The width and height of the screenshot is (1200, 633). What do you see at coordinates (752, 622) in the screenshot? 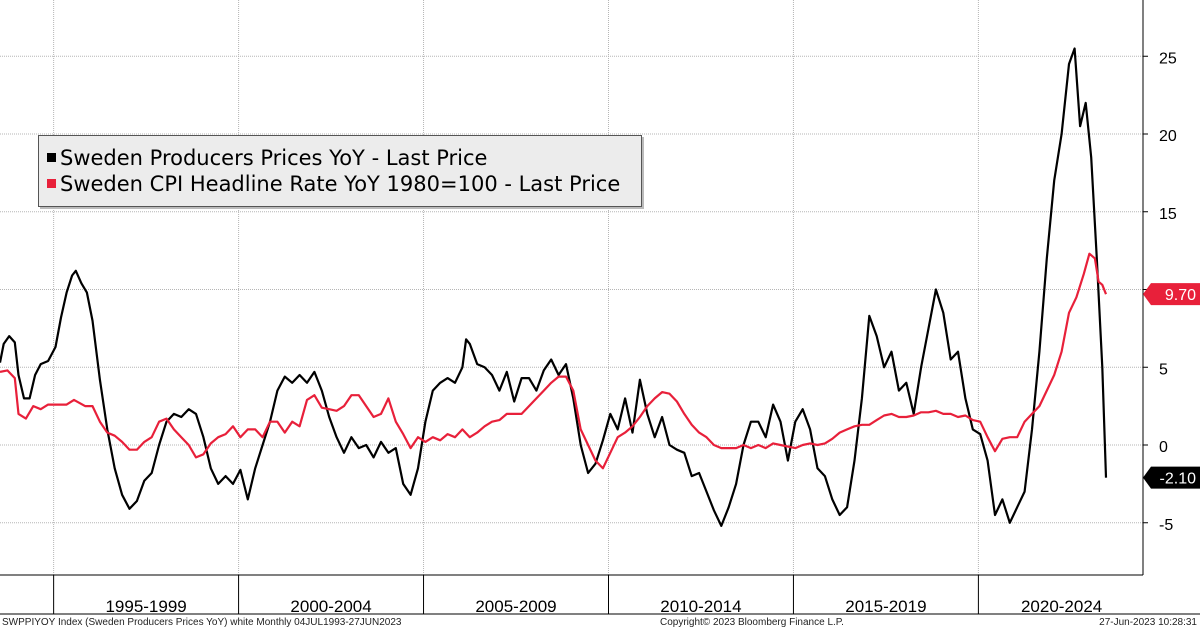
I see `footer-copyright: Copyright© 2023 Bloomberg Finance L.P.` at bounding box center [752, 622].